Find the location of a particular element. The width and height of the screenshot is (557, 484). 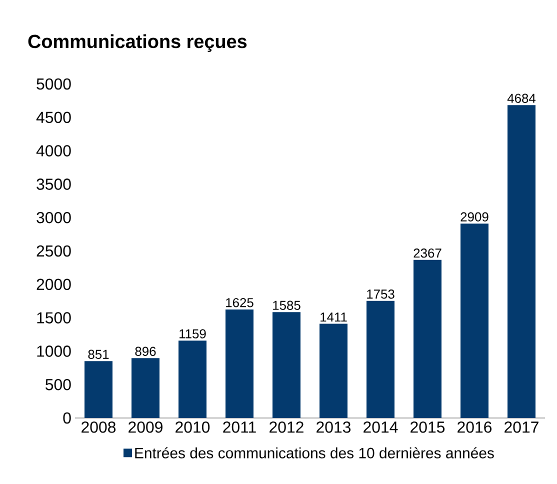

y-tick-label: 4000 is located at coordinates (53, 150).